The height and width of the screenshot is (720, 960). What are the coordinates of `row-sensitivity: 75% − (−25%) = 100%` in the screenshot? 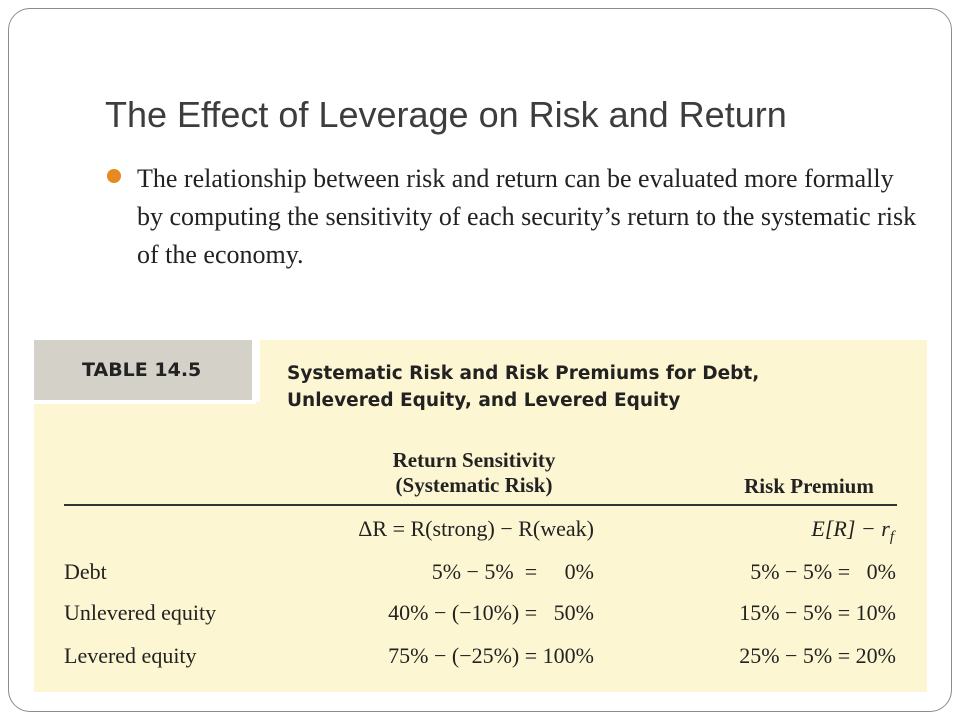 It's located at (491, 655).